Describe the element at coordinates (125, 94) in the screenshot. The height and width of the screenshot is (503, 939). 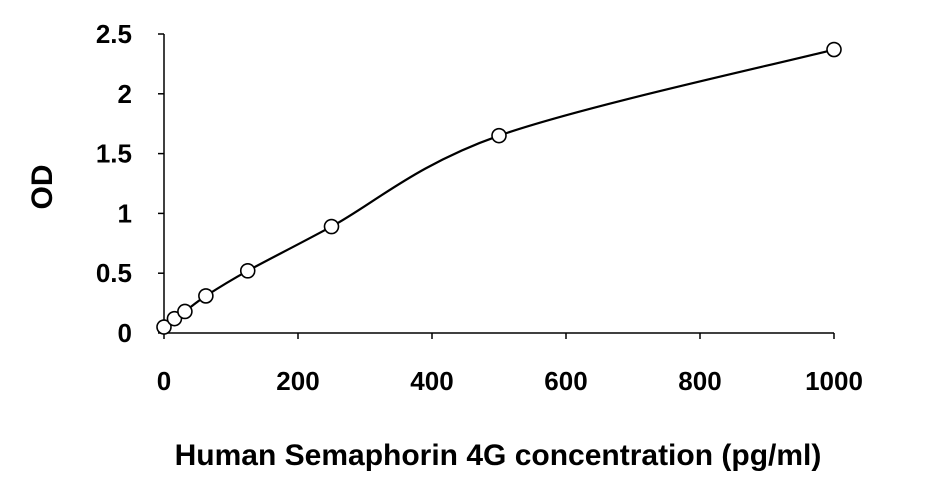
I see `y-tick-label: 2` at that location.